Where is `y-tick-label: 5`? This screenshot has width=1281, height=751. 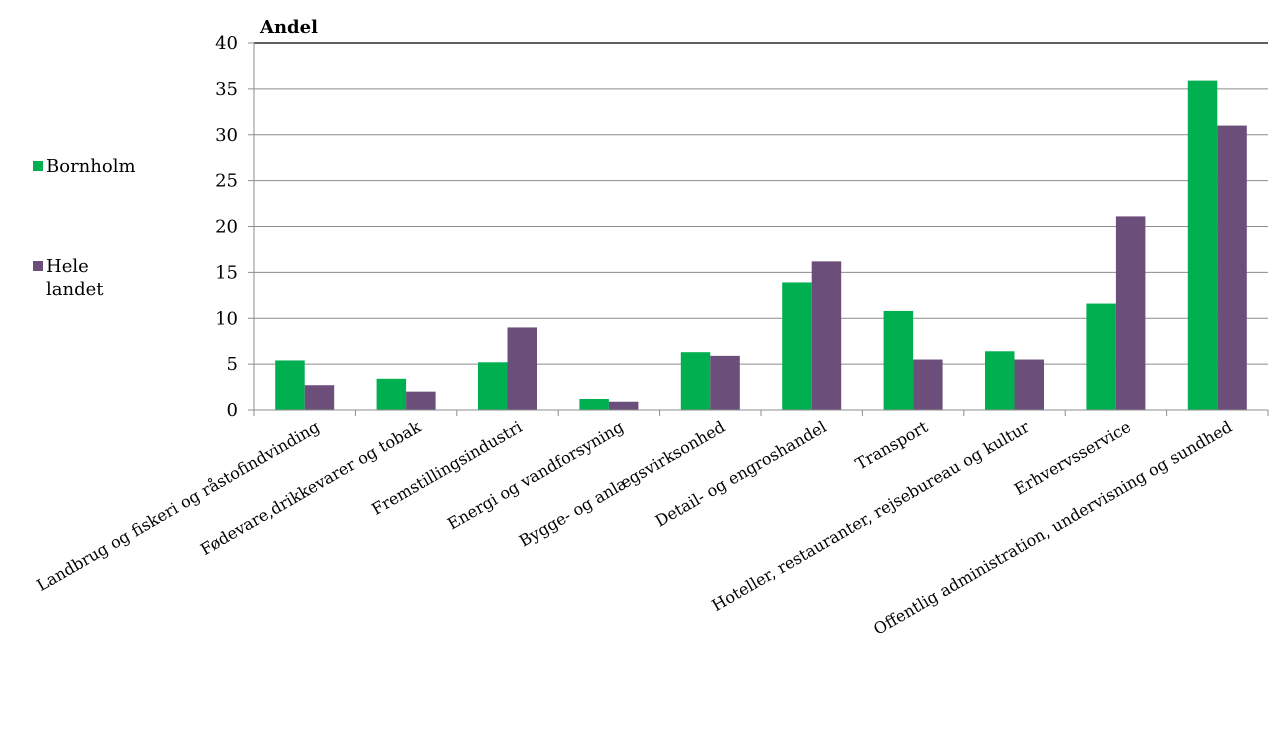
y-tick-label: 5 is located at coordinates (232, 364).